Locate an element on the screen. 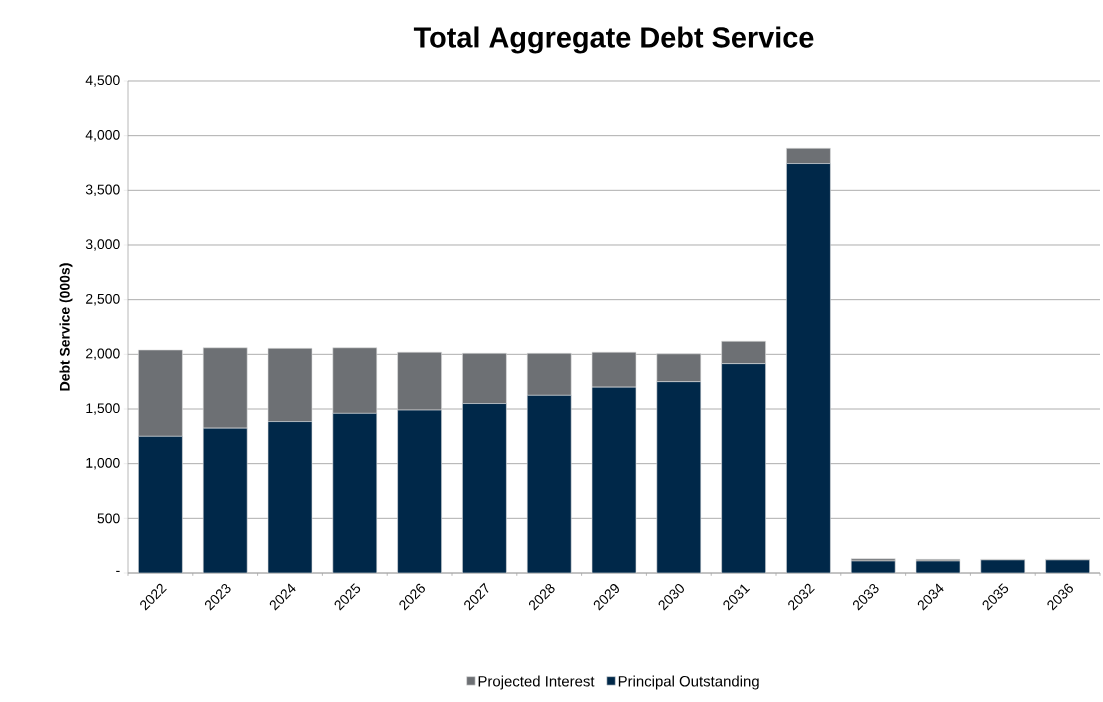  y-tick-label: 1,000 is located at coordinates (103, 463).